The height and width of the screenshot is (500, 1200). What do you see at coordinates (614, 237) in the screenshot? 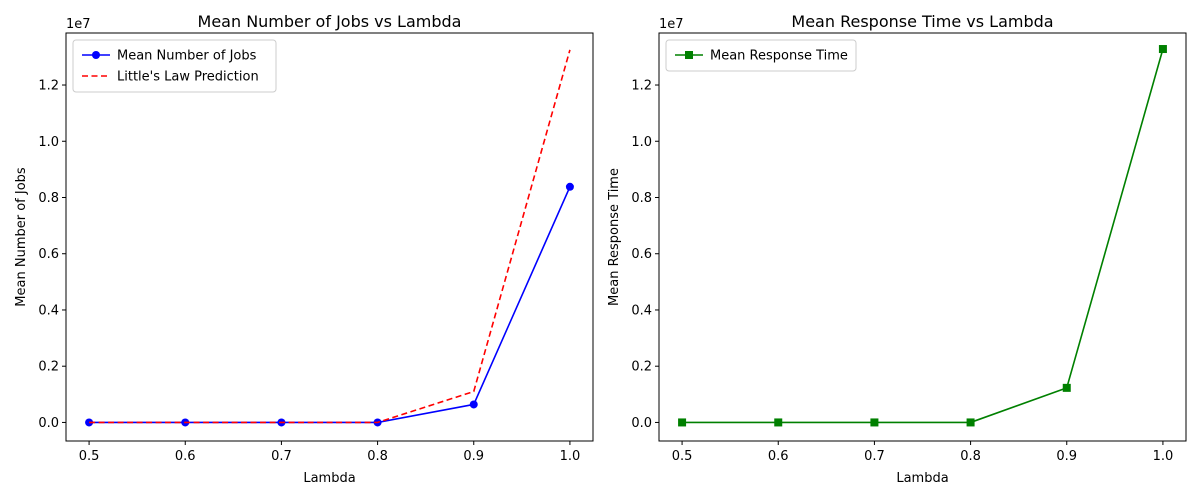
I see `y-axis-label: Mean Response Time` at bounding box center [614, 237].